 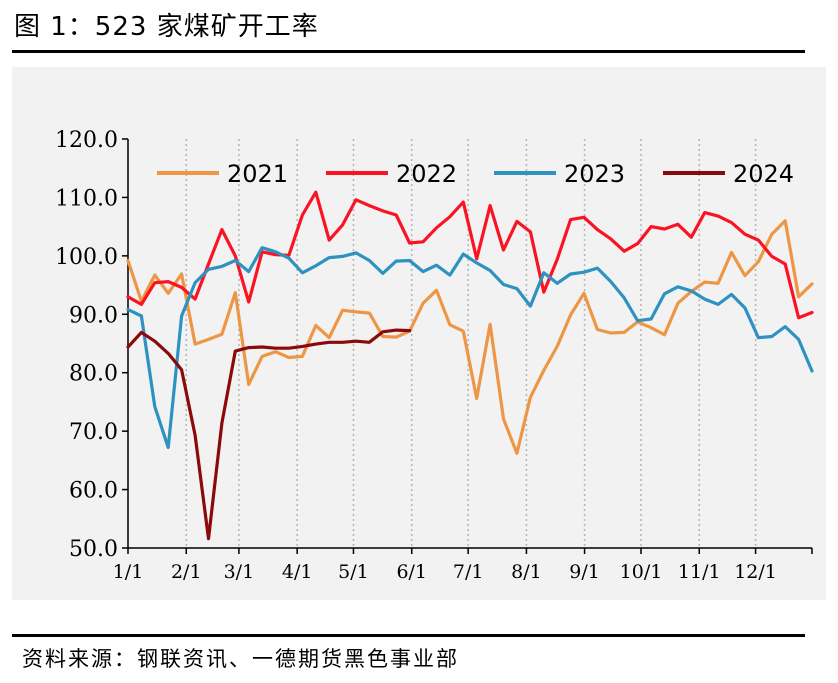 I want to click on x-tick-label: 2/1, so click(x=186, y=572).